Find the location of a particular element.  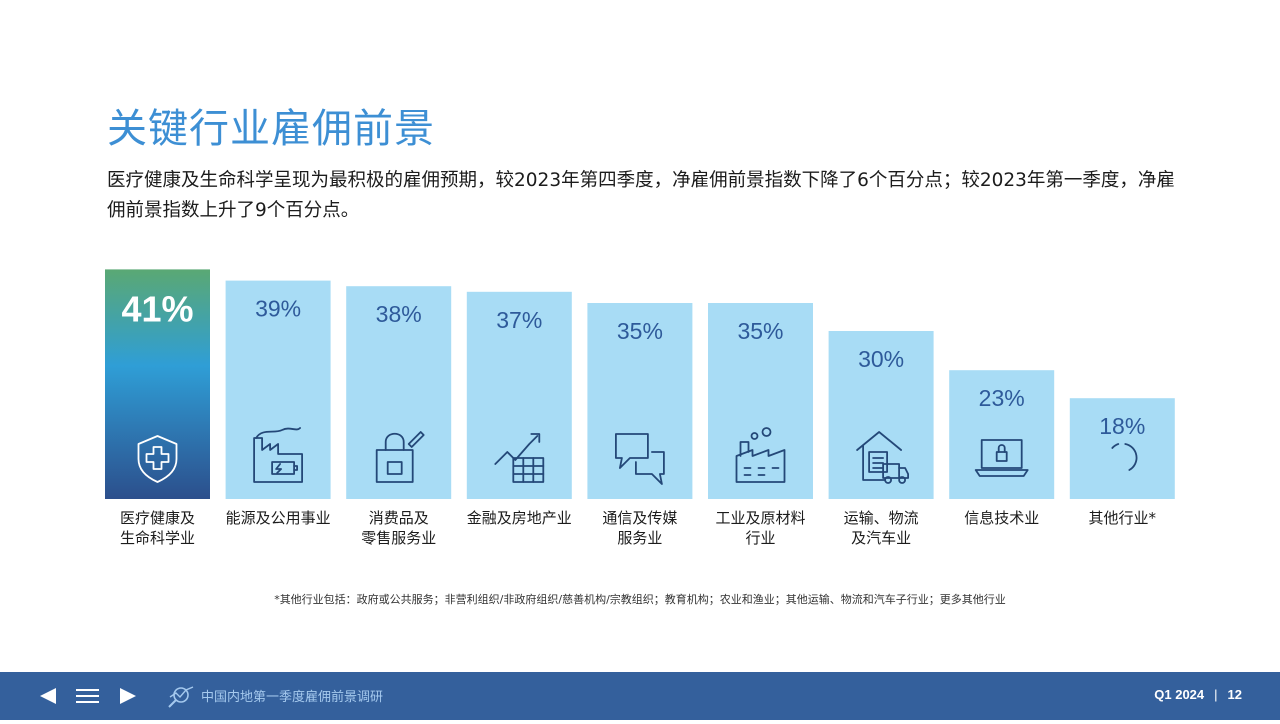

category-label: 信息技术业 is located at coordinates (1001, 518).